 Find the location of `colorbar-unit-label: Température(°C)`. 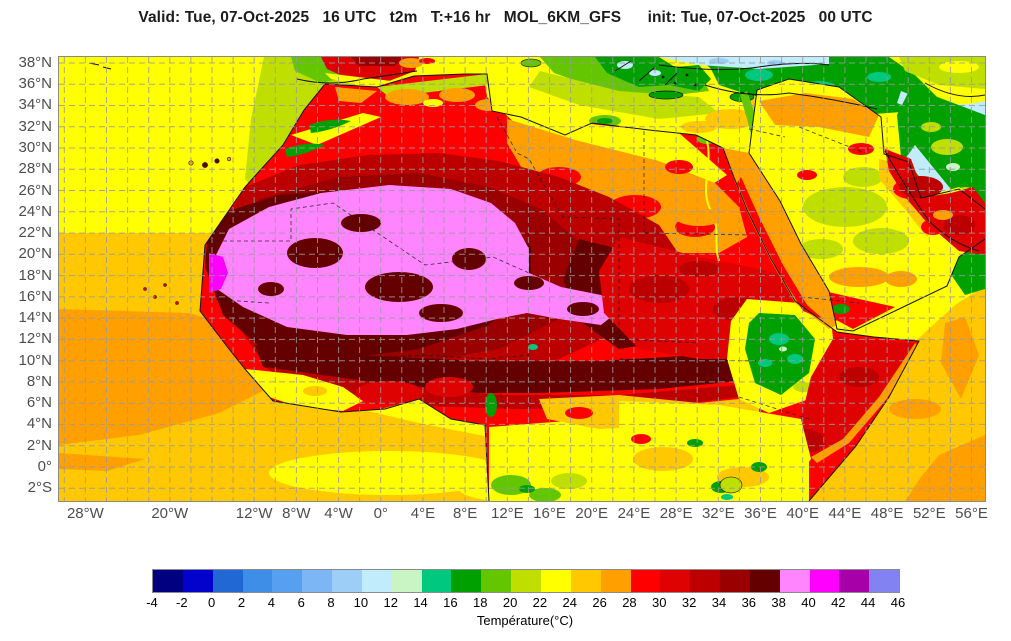

colorbar-unit-label: Température(°C) is located at coordinates (525, 620).